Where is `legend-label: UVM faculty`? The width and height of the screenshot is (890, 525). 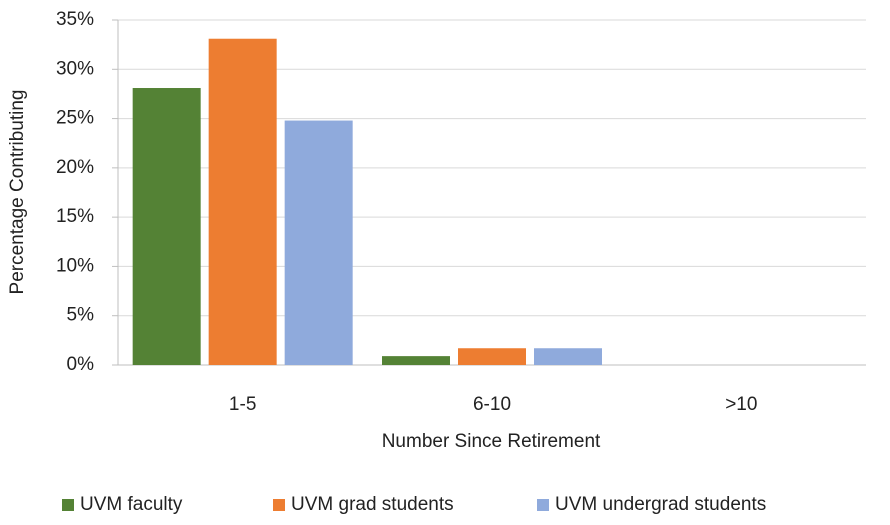
legend-label: UVM faculty is located at coordinates (131, 504).